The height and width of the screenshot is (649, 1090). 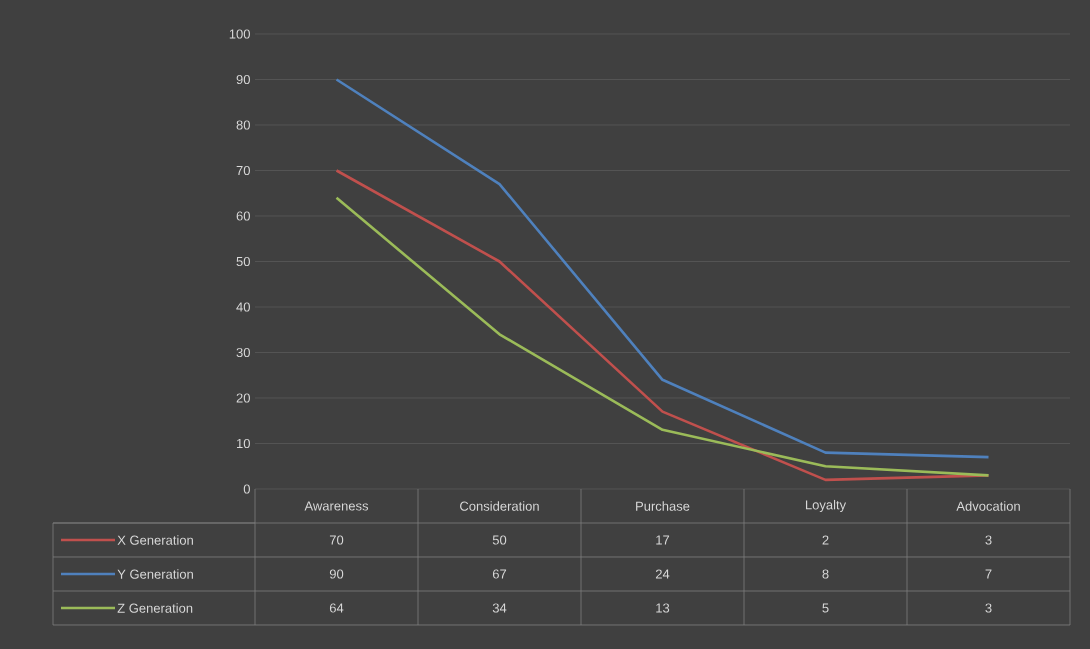 What do you see at coordinates (336, 540) in the screenshot?
I see `data-label: 70` at bounding box center [336, 540].